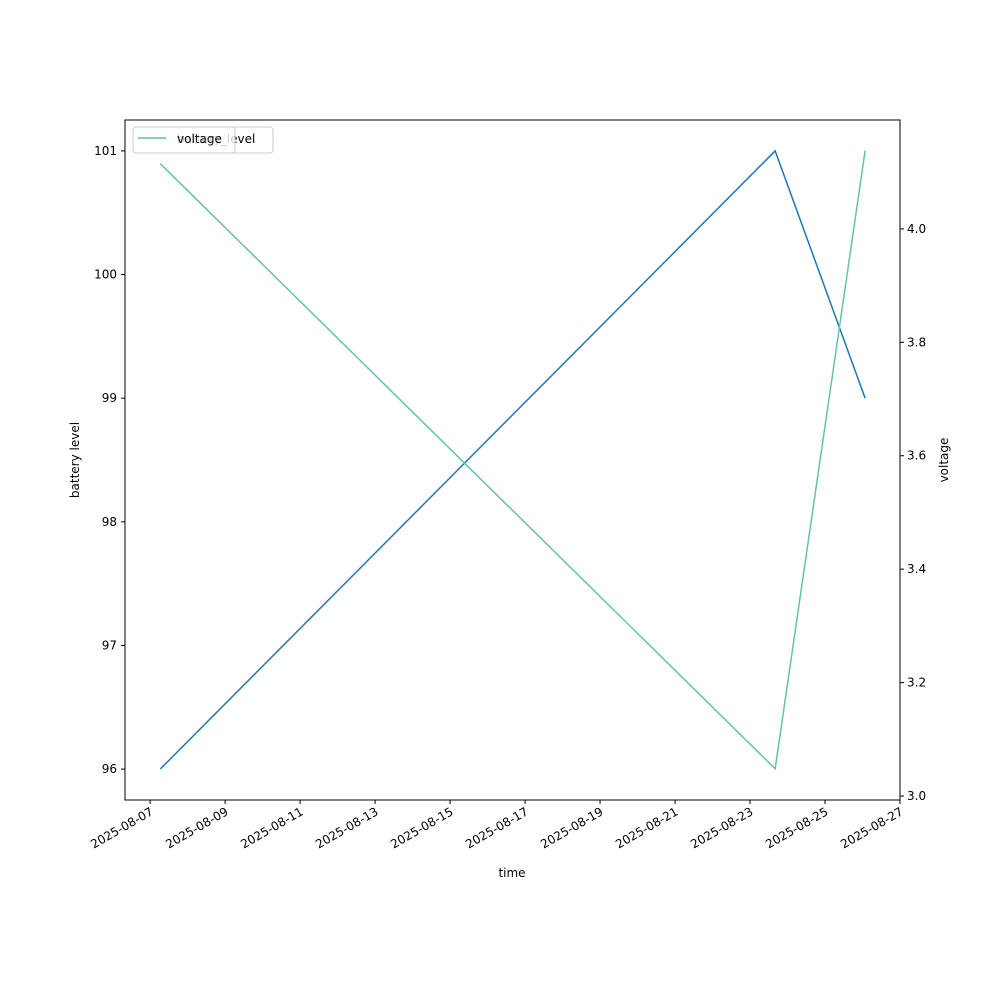 The image size is (1000, 1004). I want to click on y2-axis-label: voltage, so click(944, 460).